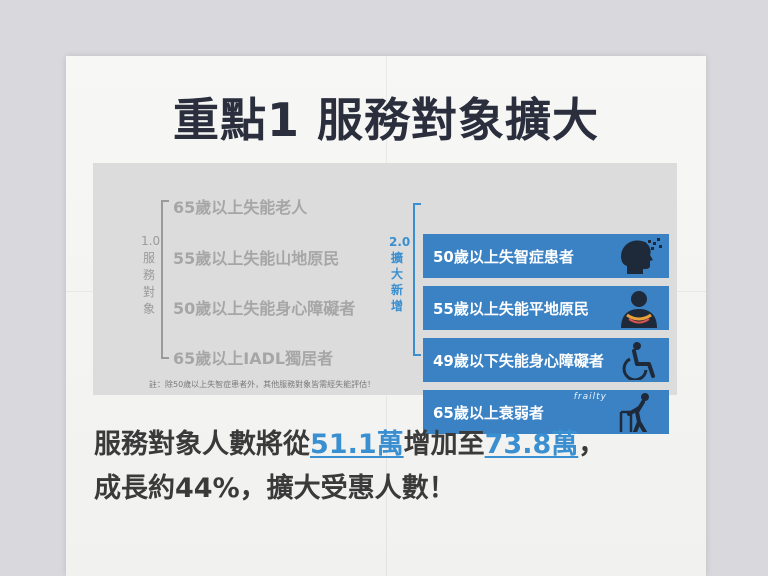  I want to click on left-list-item: 55歲以上失能山地原民, so click(256, 258).